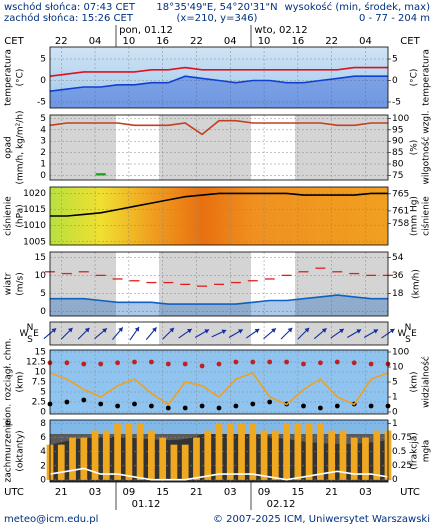 The height and width of the screenshot is (530, 434). I want to click on grid-point: (x=210, y=346), so click(217, 18).